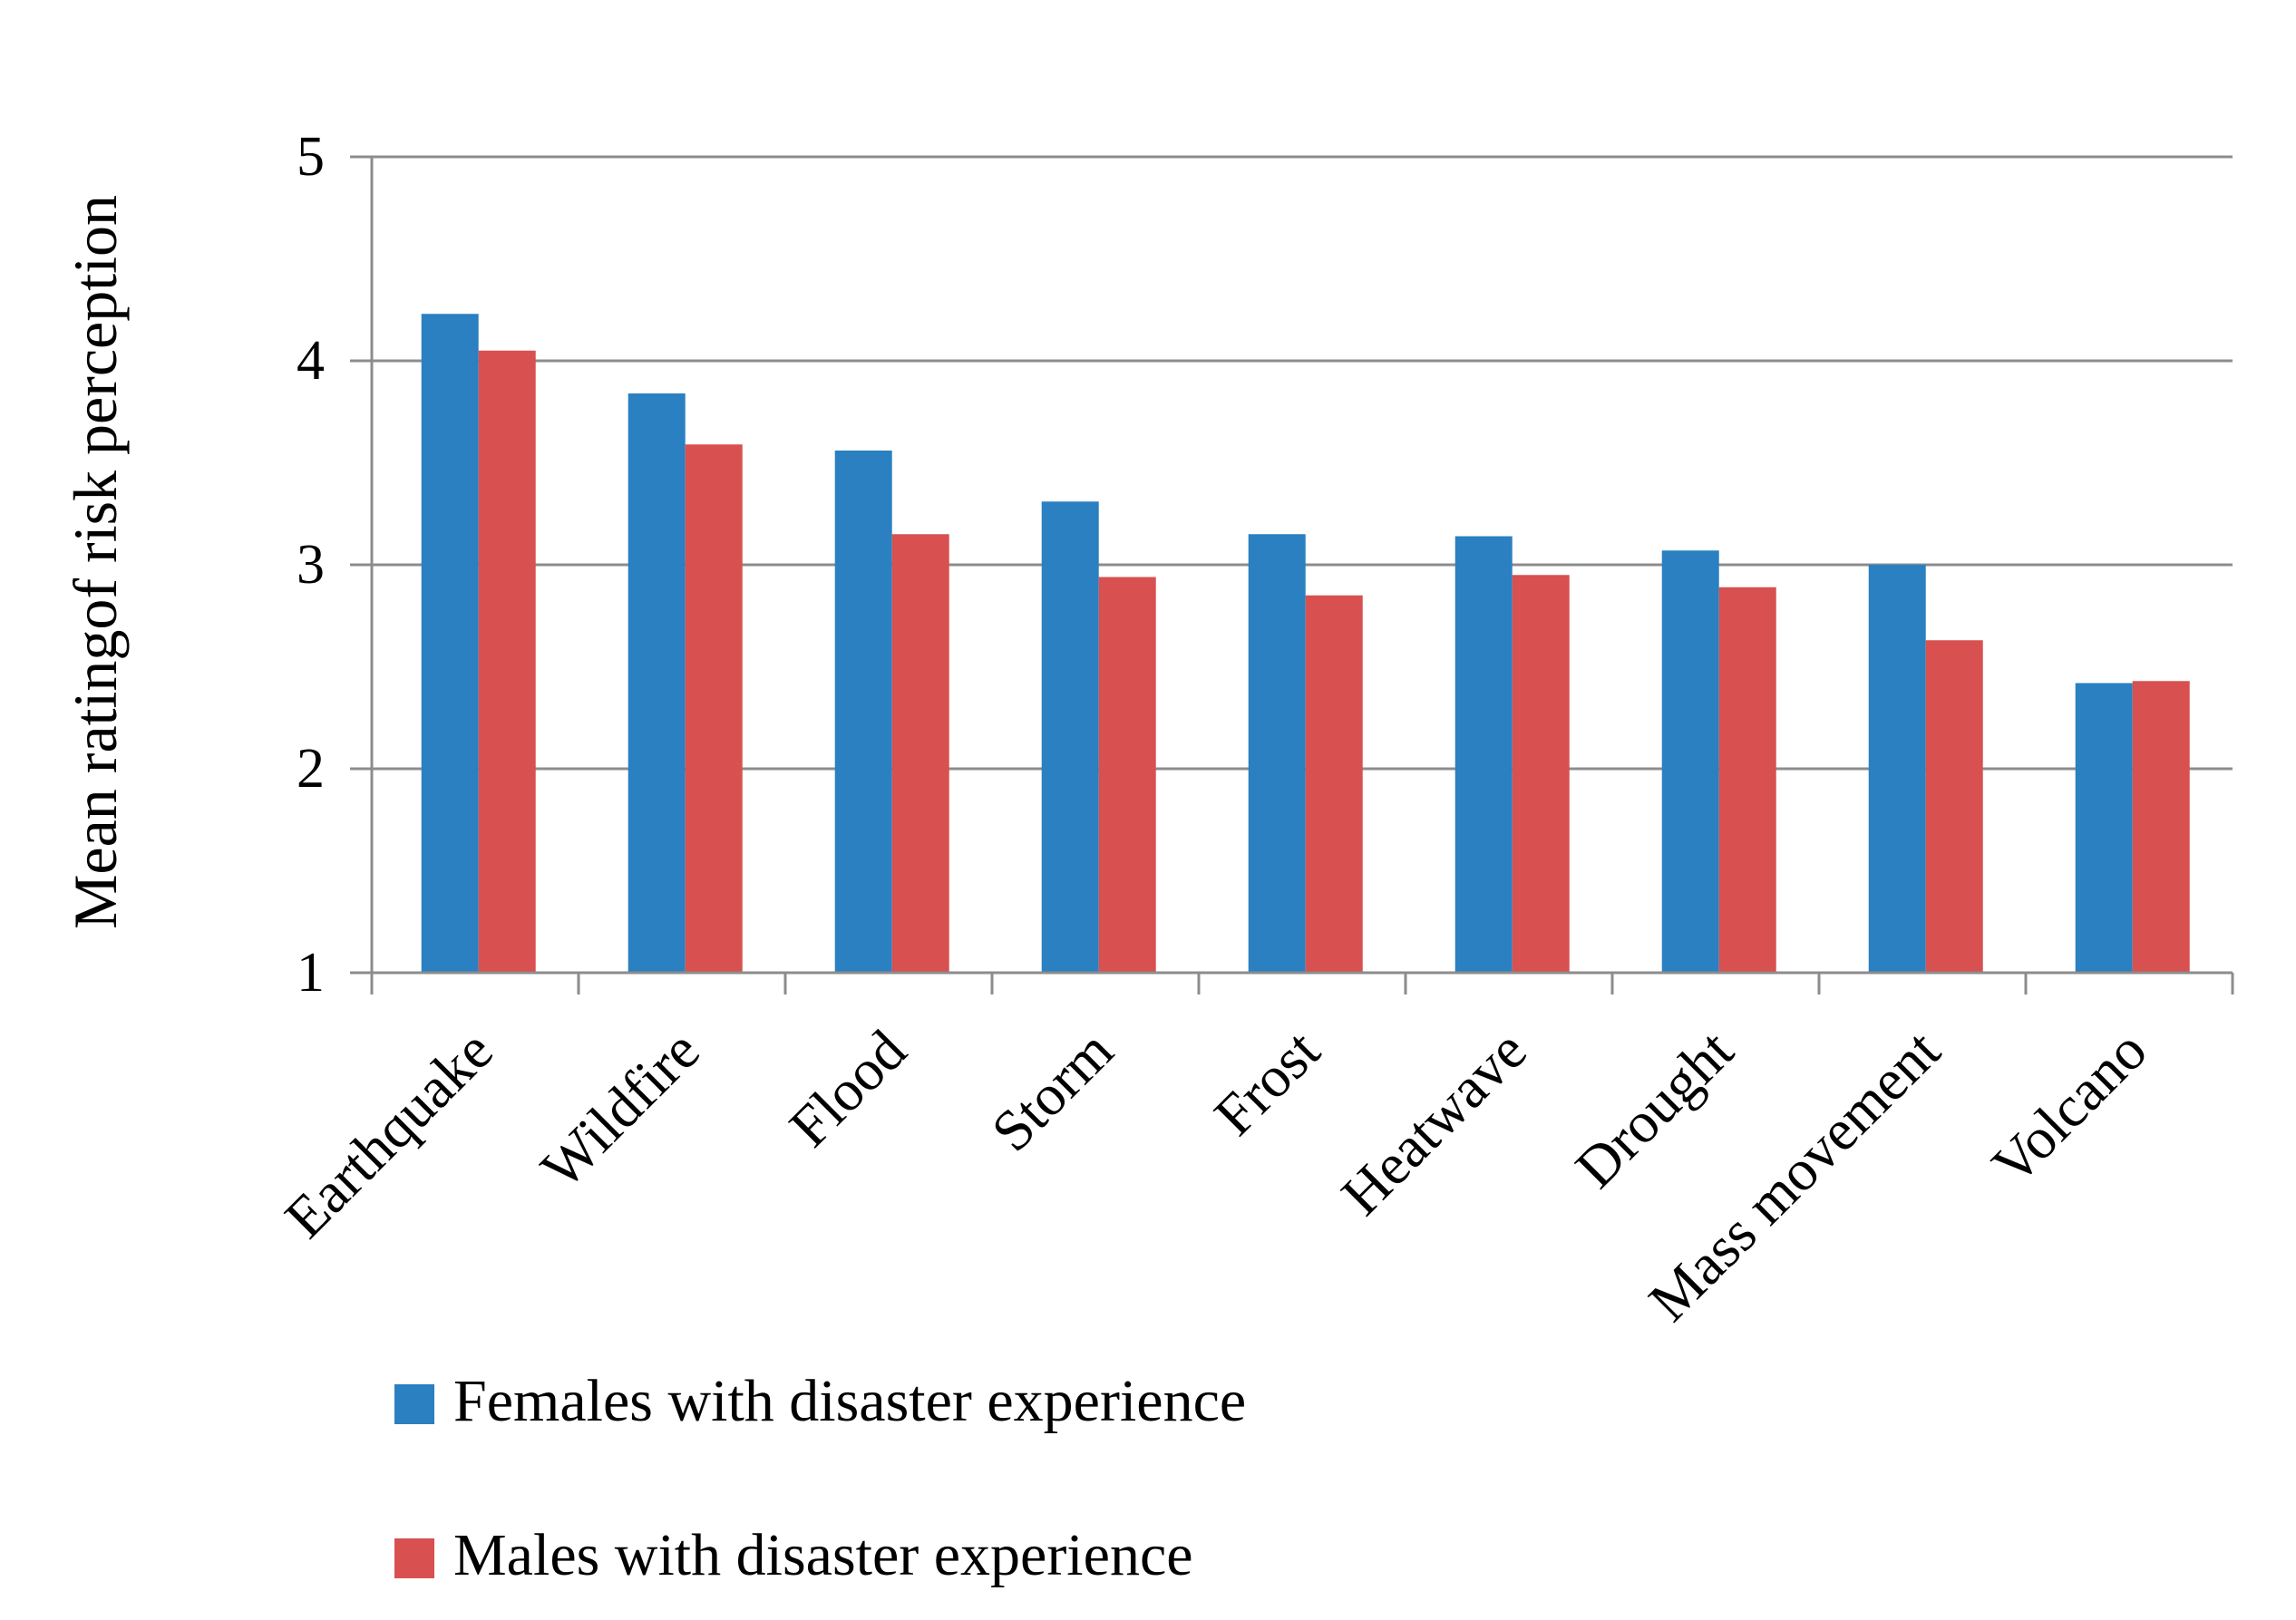 The height and width of the screenshot is (1620, 2296). I want to click on x-tick-label: Flood, so click(848, 1089).